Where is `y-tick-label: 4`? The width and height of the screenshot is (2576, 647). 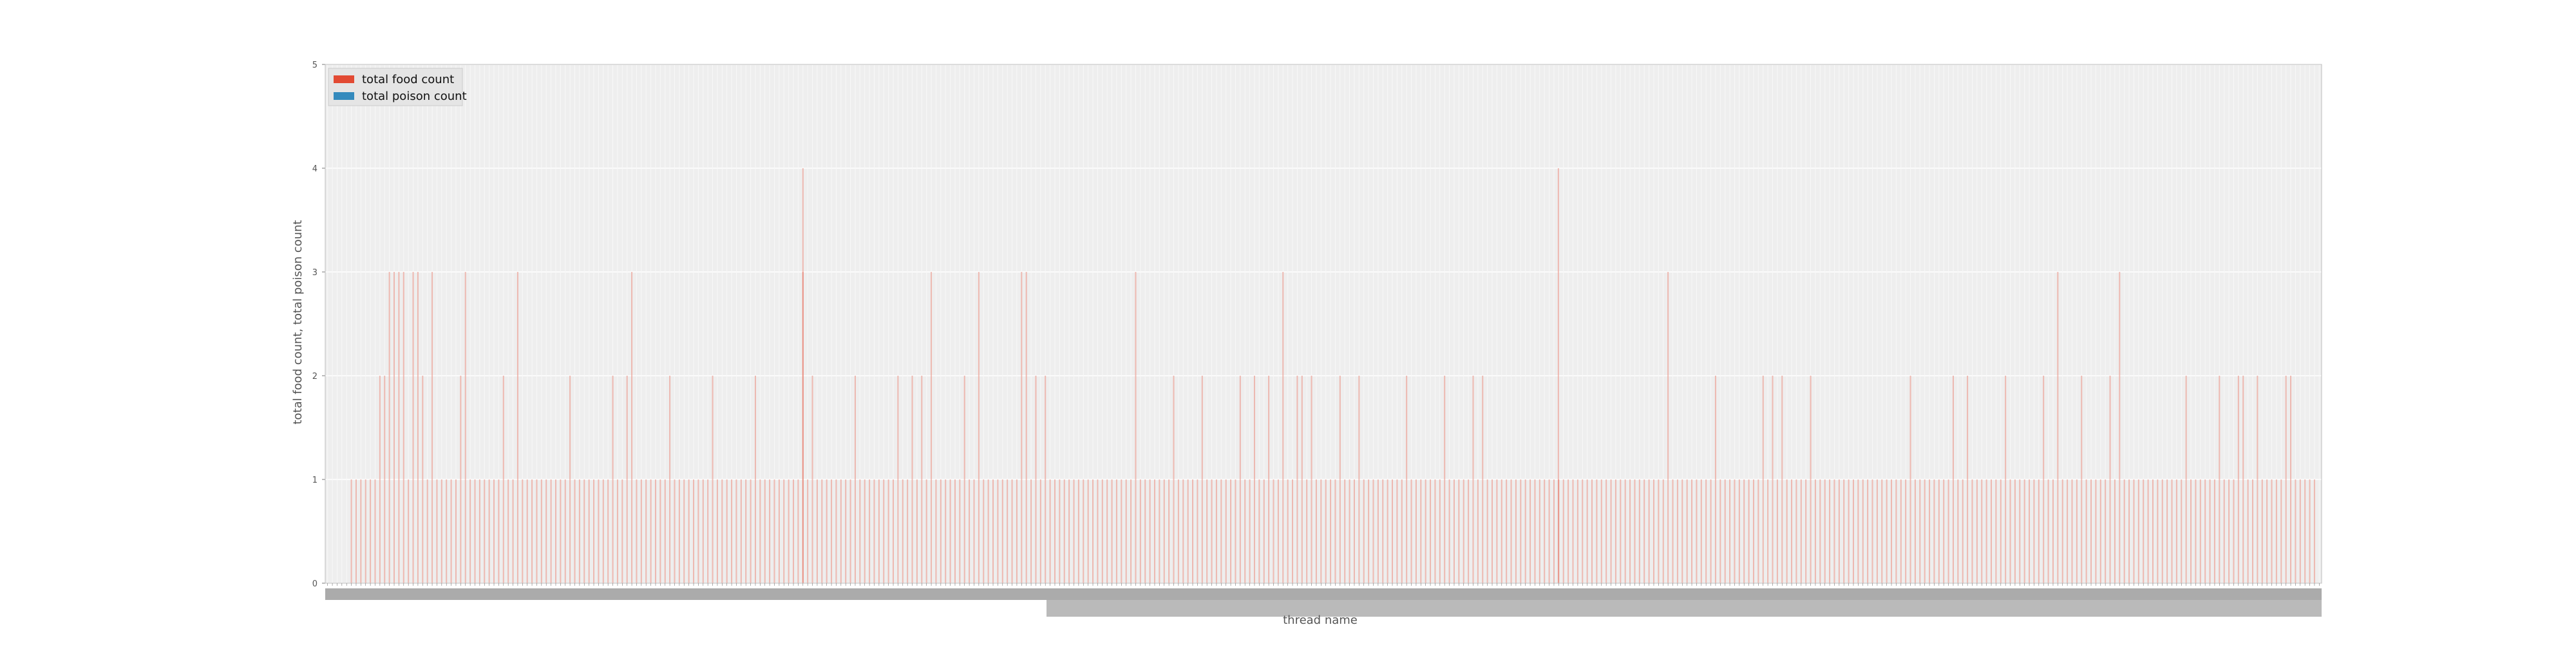 y-tick-label: 4 is located at coordinates (314, 169).